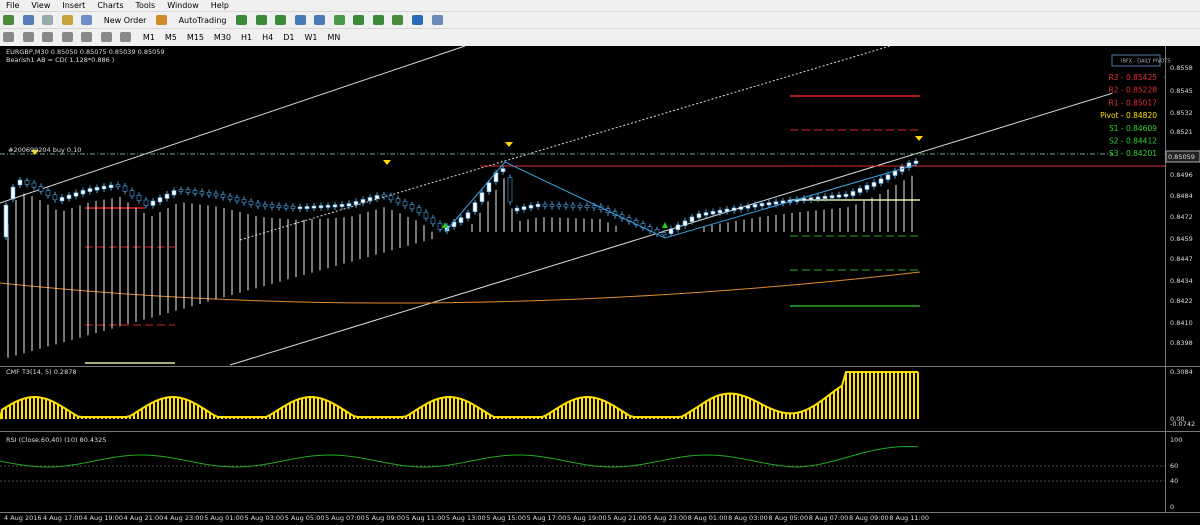 The width and height of the screenshot is (1200, 525). Describe the element at coordinates (74, 5) in the screenshot. I see `menu-item: Insert` at that location.